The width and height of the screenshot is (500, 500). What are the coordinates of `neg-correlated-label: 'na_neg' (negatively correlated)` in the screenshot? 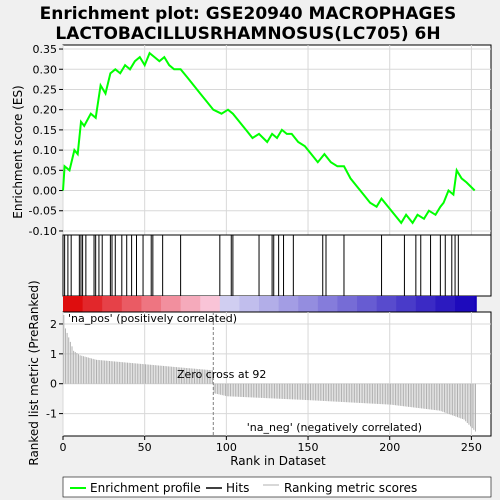 It's located at (334, 427).